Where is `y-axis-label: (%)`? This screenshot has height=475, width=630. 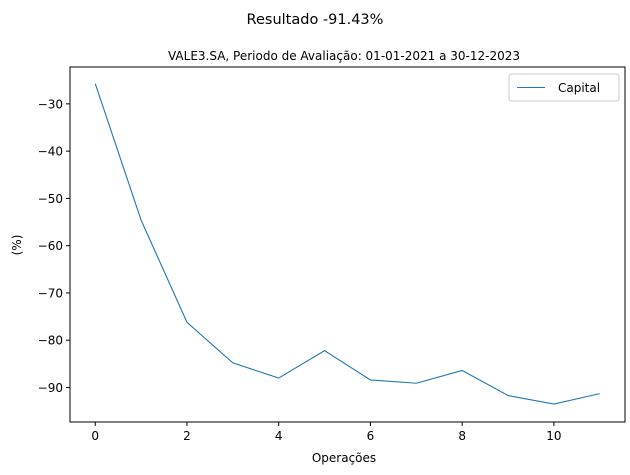 y-axis-label: (%) is located at coordinates (17, 245).